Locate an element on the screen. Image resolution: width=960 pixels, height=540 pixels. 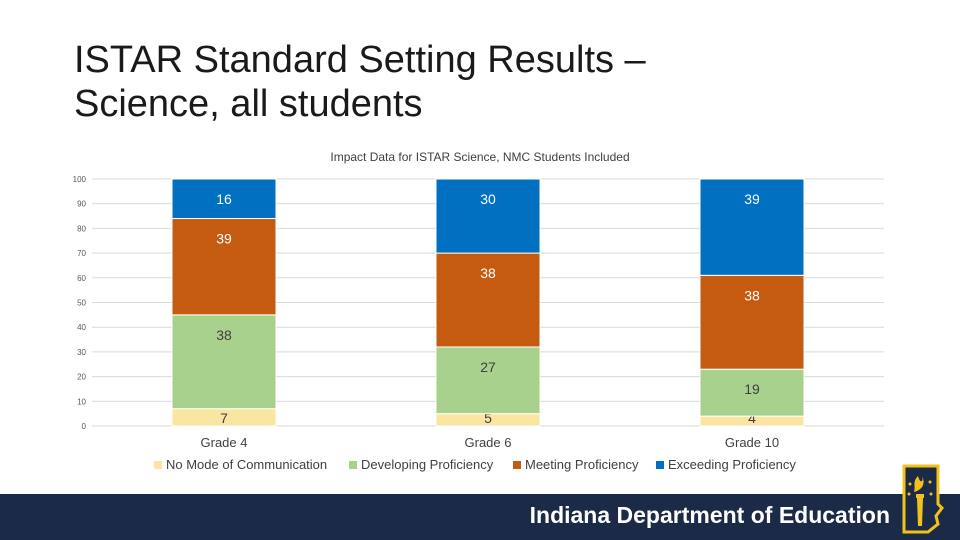
y-tick-label: 60 is located at coordinates (81, 278).